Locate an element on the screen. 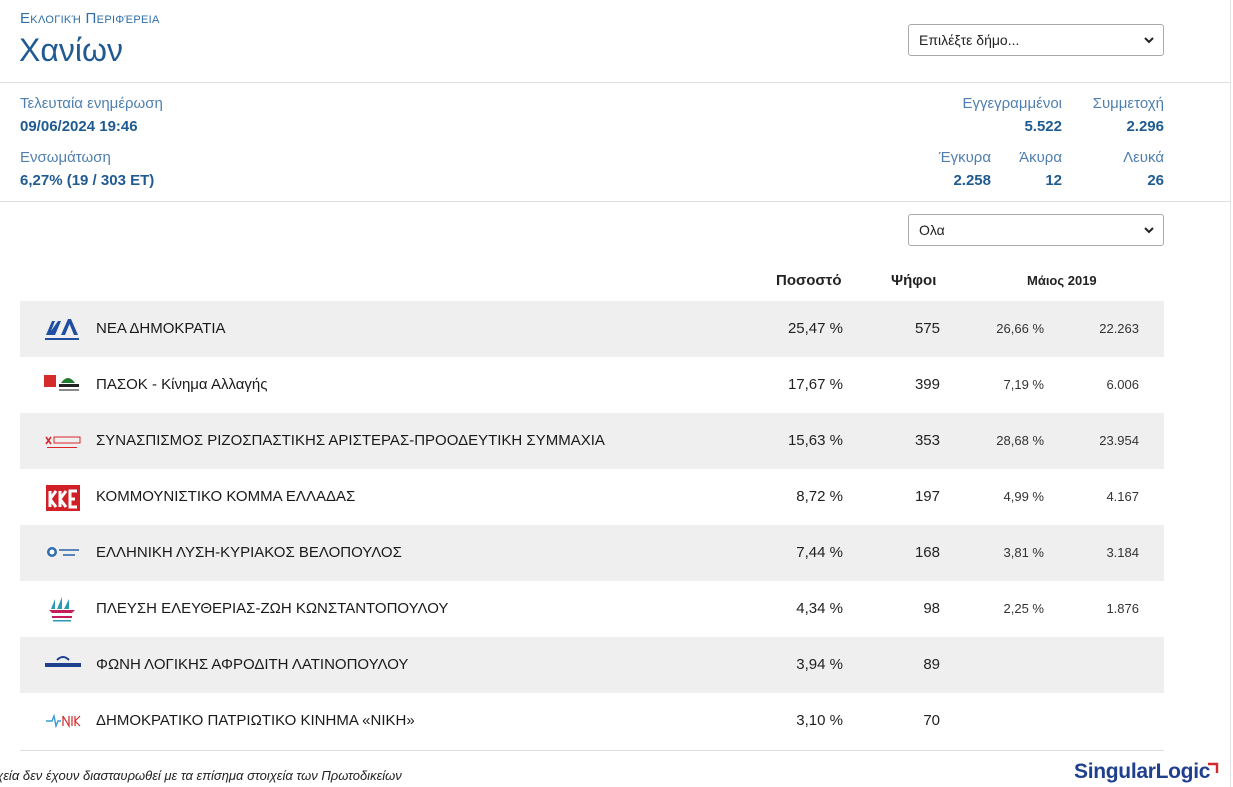 Image resolution: width=1233 pixels, height=787 pixels. registered-value: 5.522 is located at coordinates (1043, 126).